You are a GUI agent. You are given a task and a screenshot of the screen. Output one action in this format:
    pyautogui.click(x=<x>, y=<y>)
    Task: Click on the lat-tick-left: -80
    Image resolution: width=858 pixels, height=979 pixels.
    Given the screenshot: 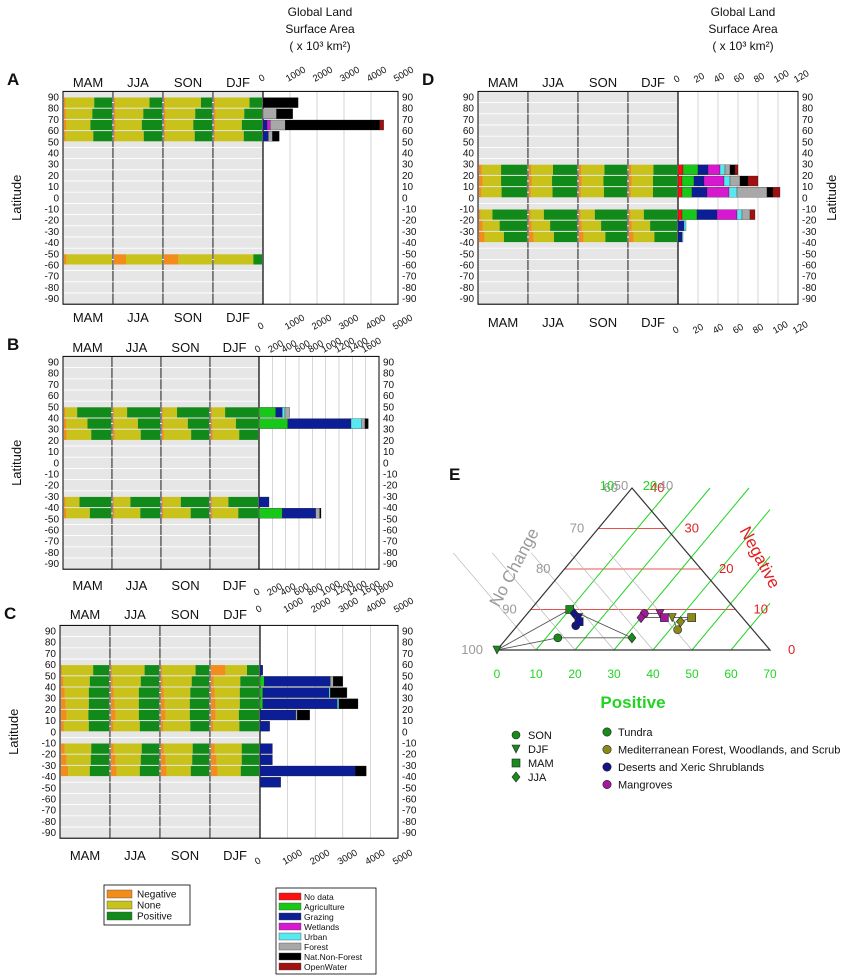 What is the action you would take?
    pyautogui.click(x=49, y=822)
    